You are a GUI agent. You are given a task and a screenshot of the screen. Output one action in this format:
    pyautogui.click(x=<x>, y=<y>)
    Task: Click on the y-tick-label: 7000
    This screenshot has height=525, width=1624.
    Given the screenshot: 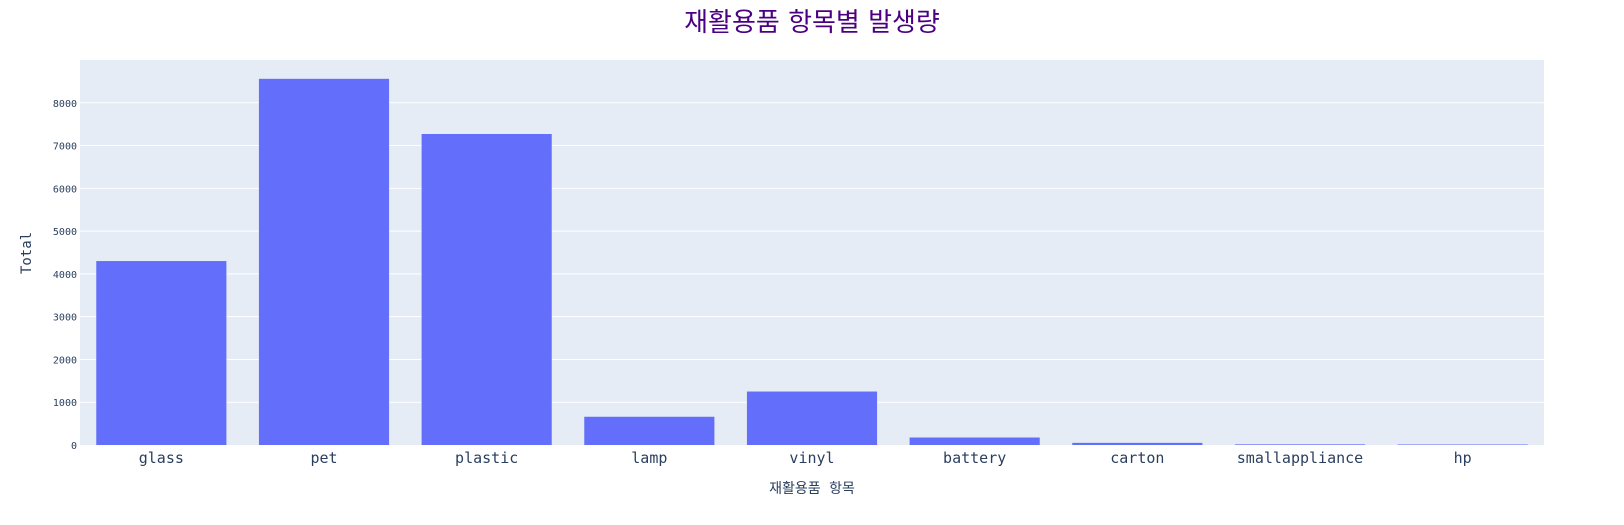 What is the action you would take?
    pyautogui.click(x=65, y=147)
    